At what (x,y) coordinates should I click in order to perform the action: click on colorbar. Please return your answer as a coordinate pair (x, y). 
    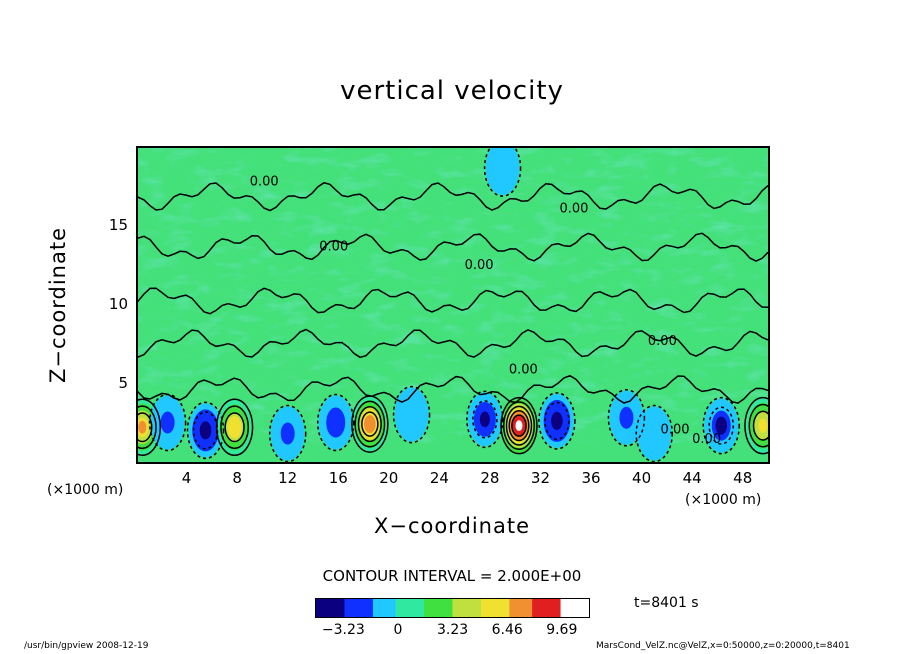
    Looking at the image, I should click on (452, 608).